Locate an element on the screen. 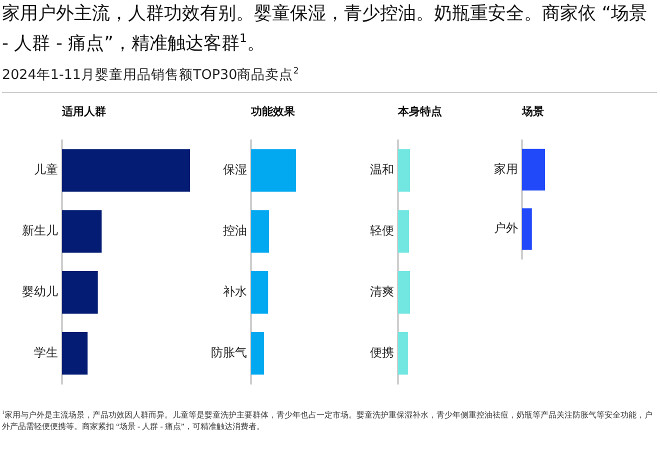 The image size is (660, 476). y-tick-label: 新生儿 is located at coordinates (40, 231).